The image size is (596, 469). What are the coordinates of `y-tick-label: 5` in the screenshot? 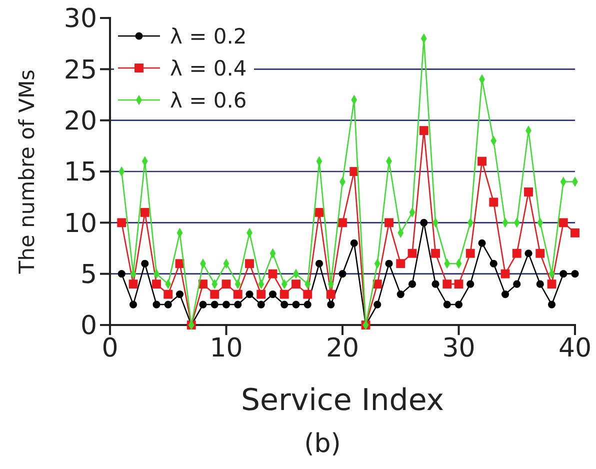 It's located at (88, 275).